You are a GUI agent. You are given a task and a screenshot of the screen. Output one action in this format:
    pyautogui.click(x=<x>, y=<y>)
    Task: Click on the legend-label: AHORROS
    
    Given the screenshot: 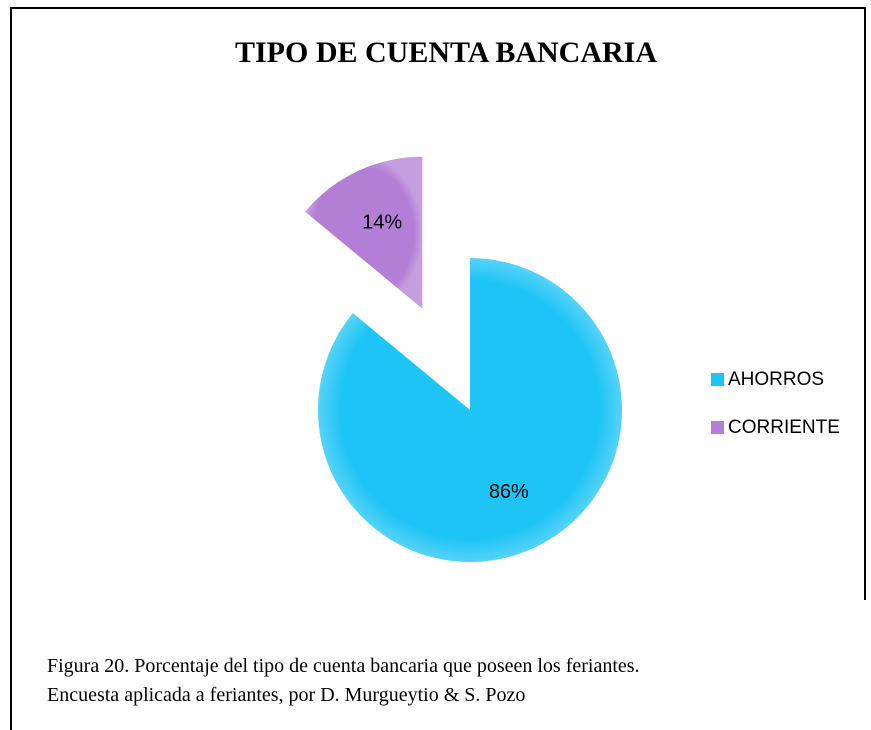 What is the action you would take?
    pyautogui.click(x=776, y=379)
    